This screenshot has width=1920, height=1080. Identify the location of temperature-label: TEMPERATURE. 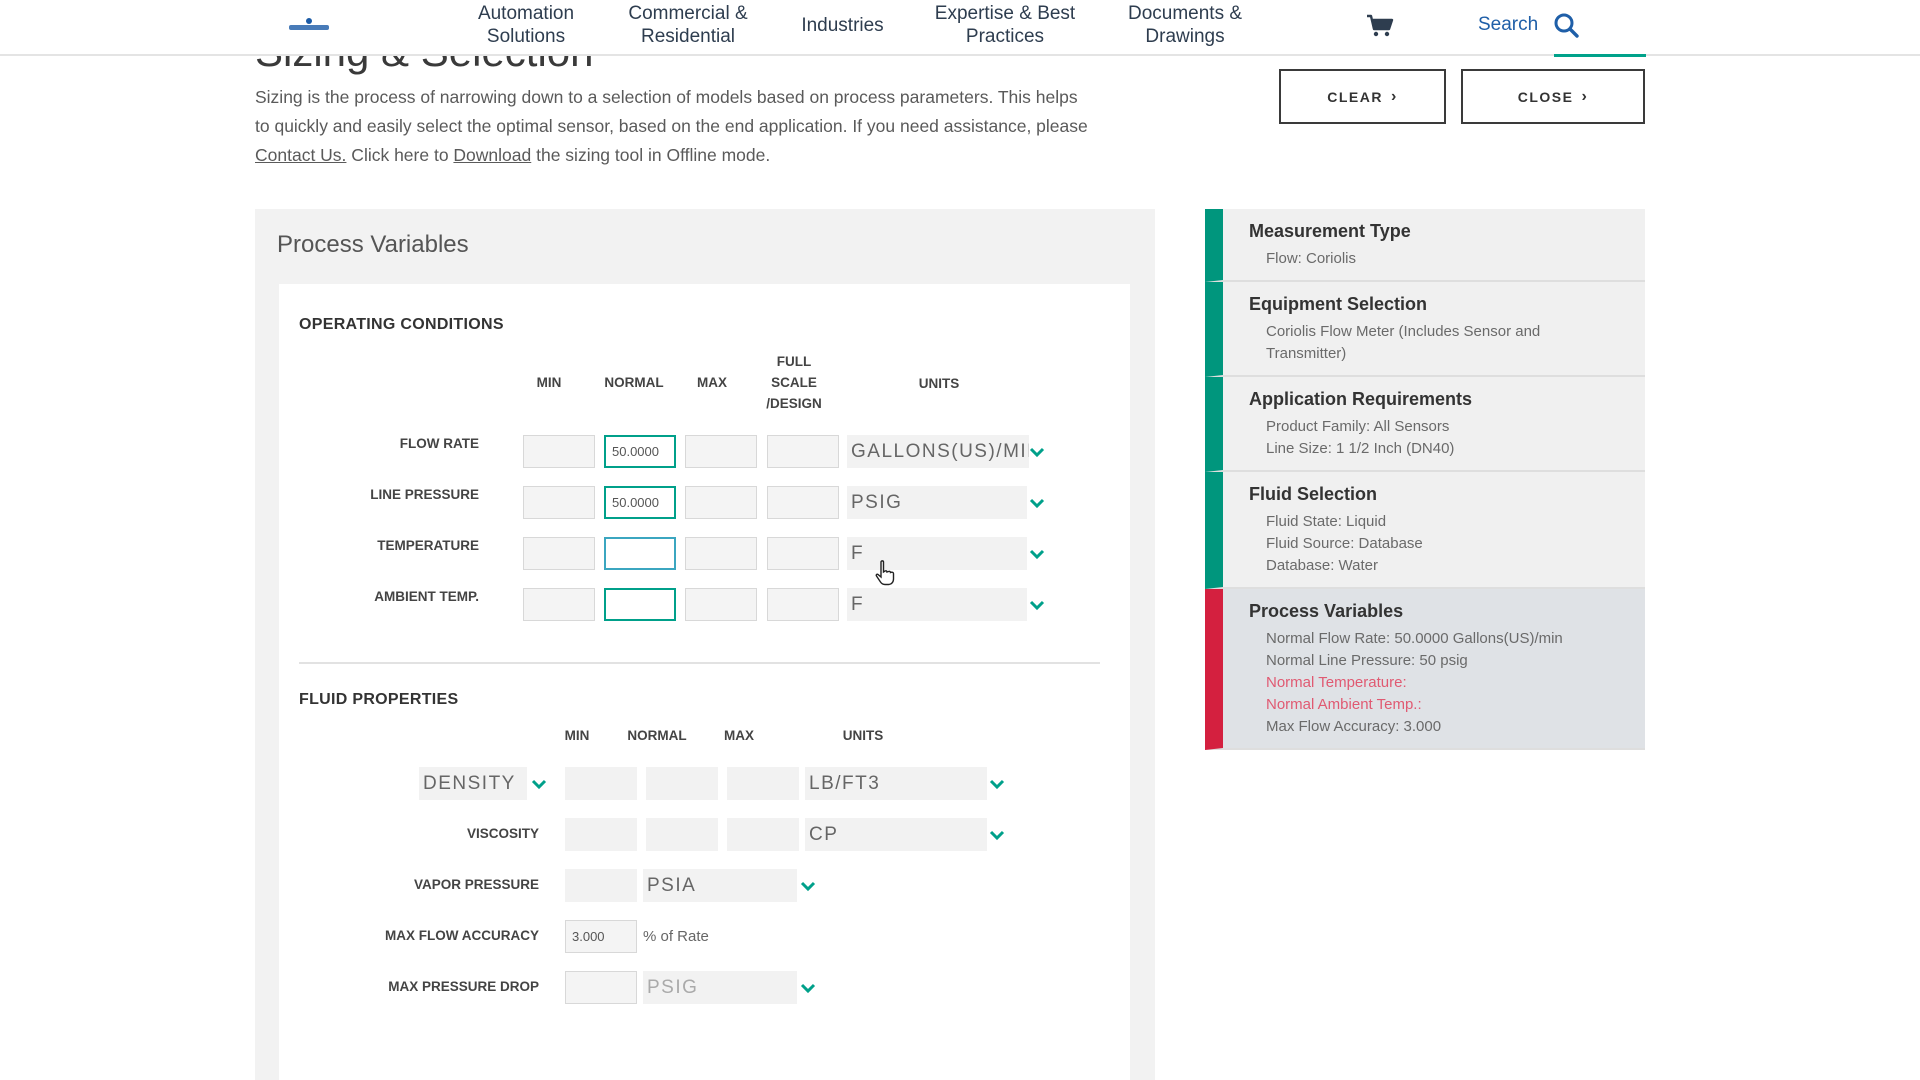
(428, 545).